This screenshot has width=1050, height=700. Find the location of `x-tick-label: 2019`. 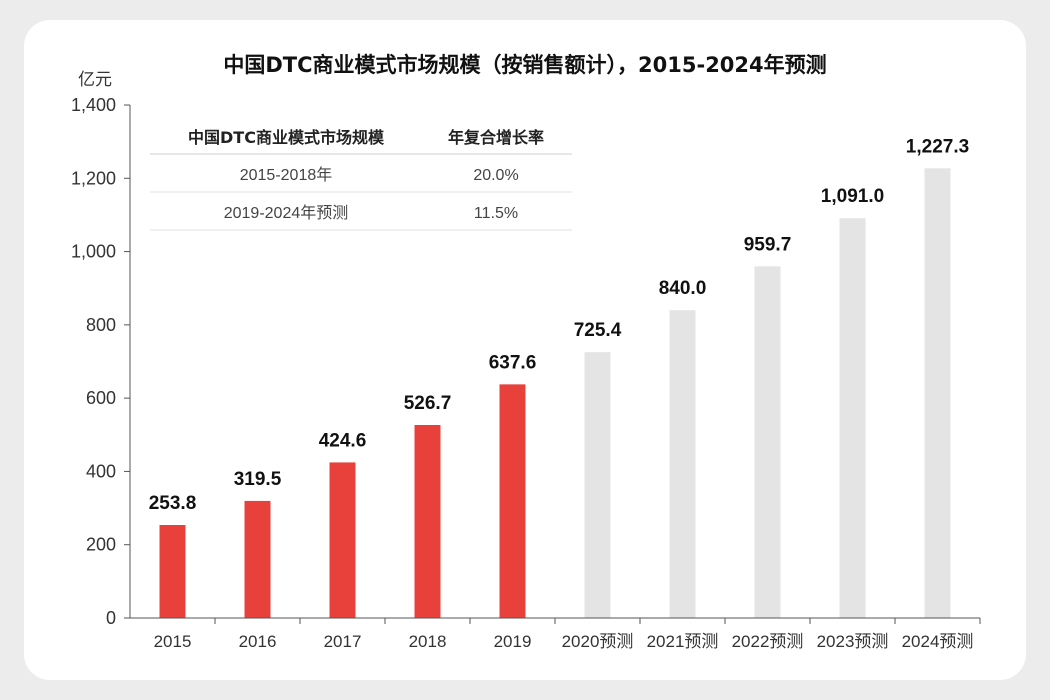

x-tick-label: 2019 is located at coordinates (513, 641).